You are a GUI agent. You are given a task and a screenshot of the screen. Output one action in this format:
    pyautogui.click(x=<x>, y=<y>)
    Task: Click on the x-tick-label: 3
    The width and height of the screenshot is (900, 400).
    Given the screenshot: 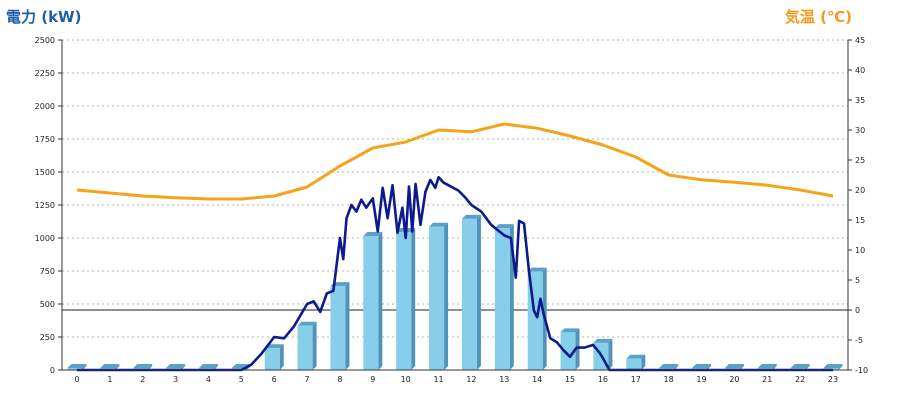 What is the action you would take?
    pyautogui.click(x=175, y=379)
    